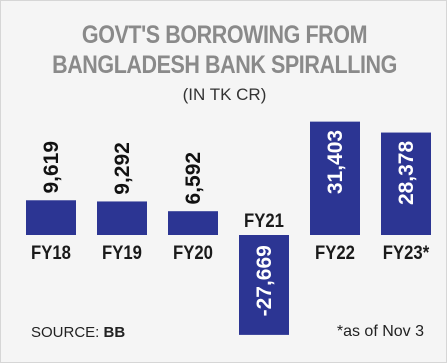  I want to click on chart-title-line-2: BANGLADESH BANK SPIRALLING, so click(224, 65).